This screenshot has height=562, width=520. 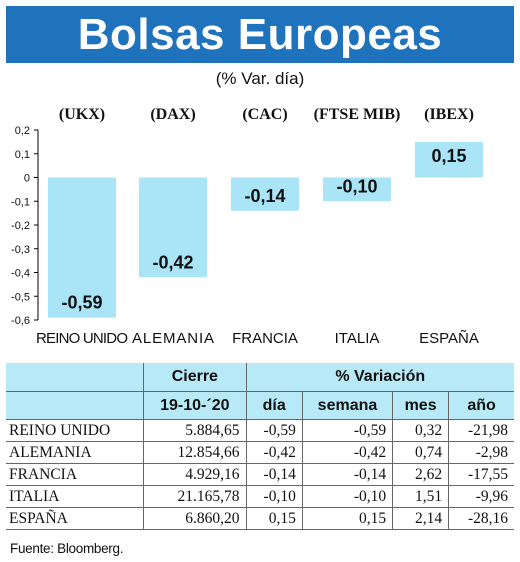 What do you see at coordinates (195, 474) in the screenshot?
I see `cell-close: 4.929,16` at bounding box center [195, 474].